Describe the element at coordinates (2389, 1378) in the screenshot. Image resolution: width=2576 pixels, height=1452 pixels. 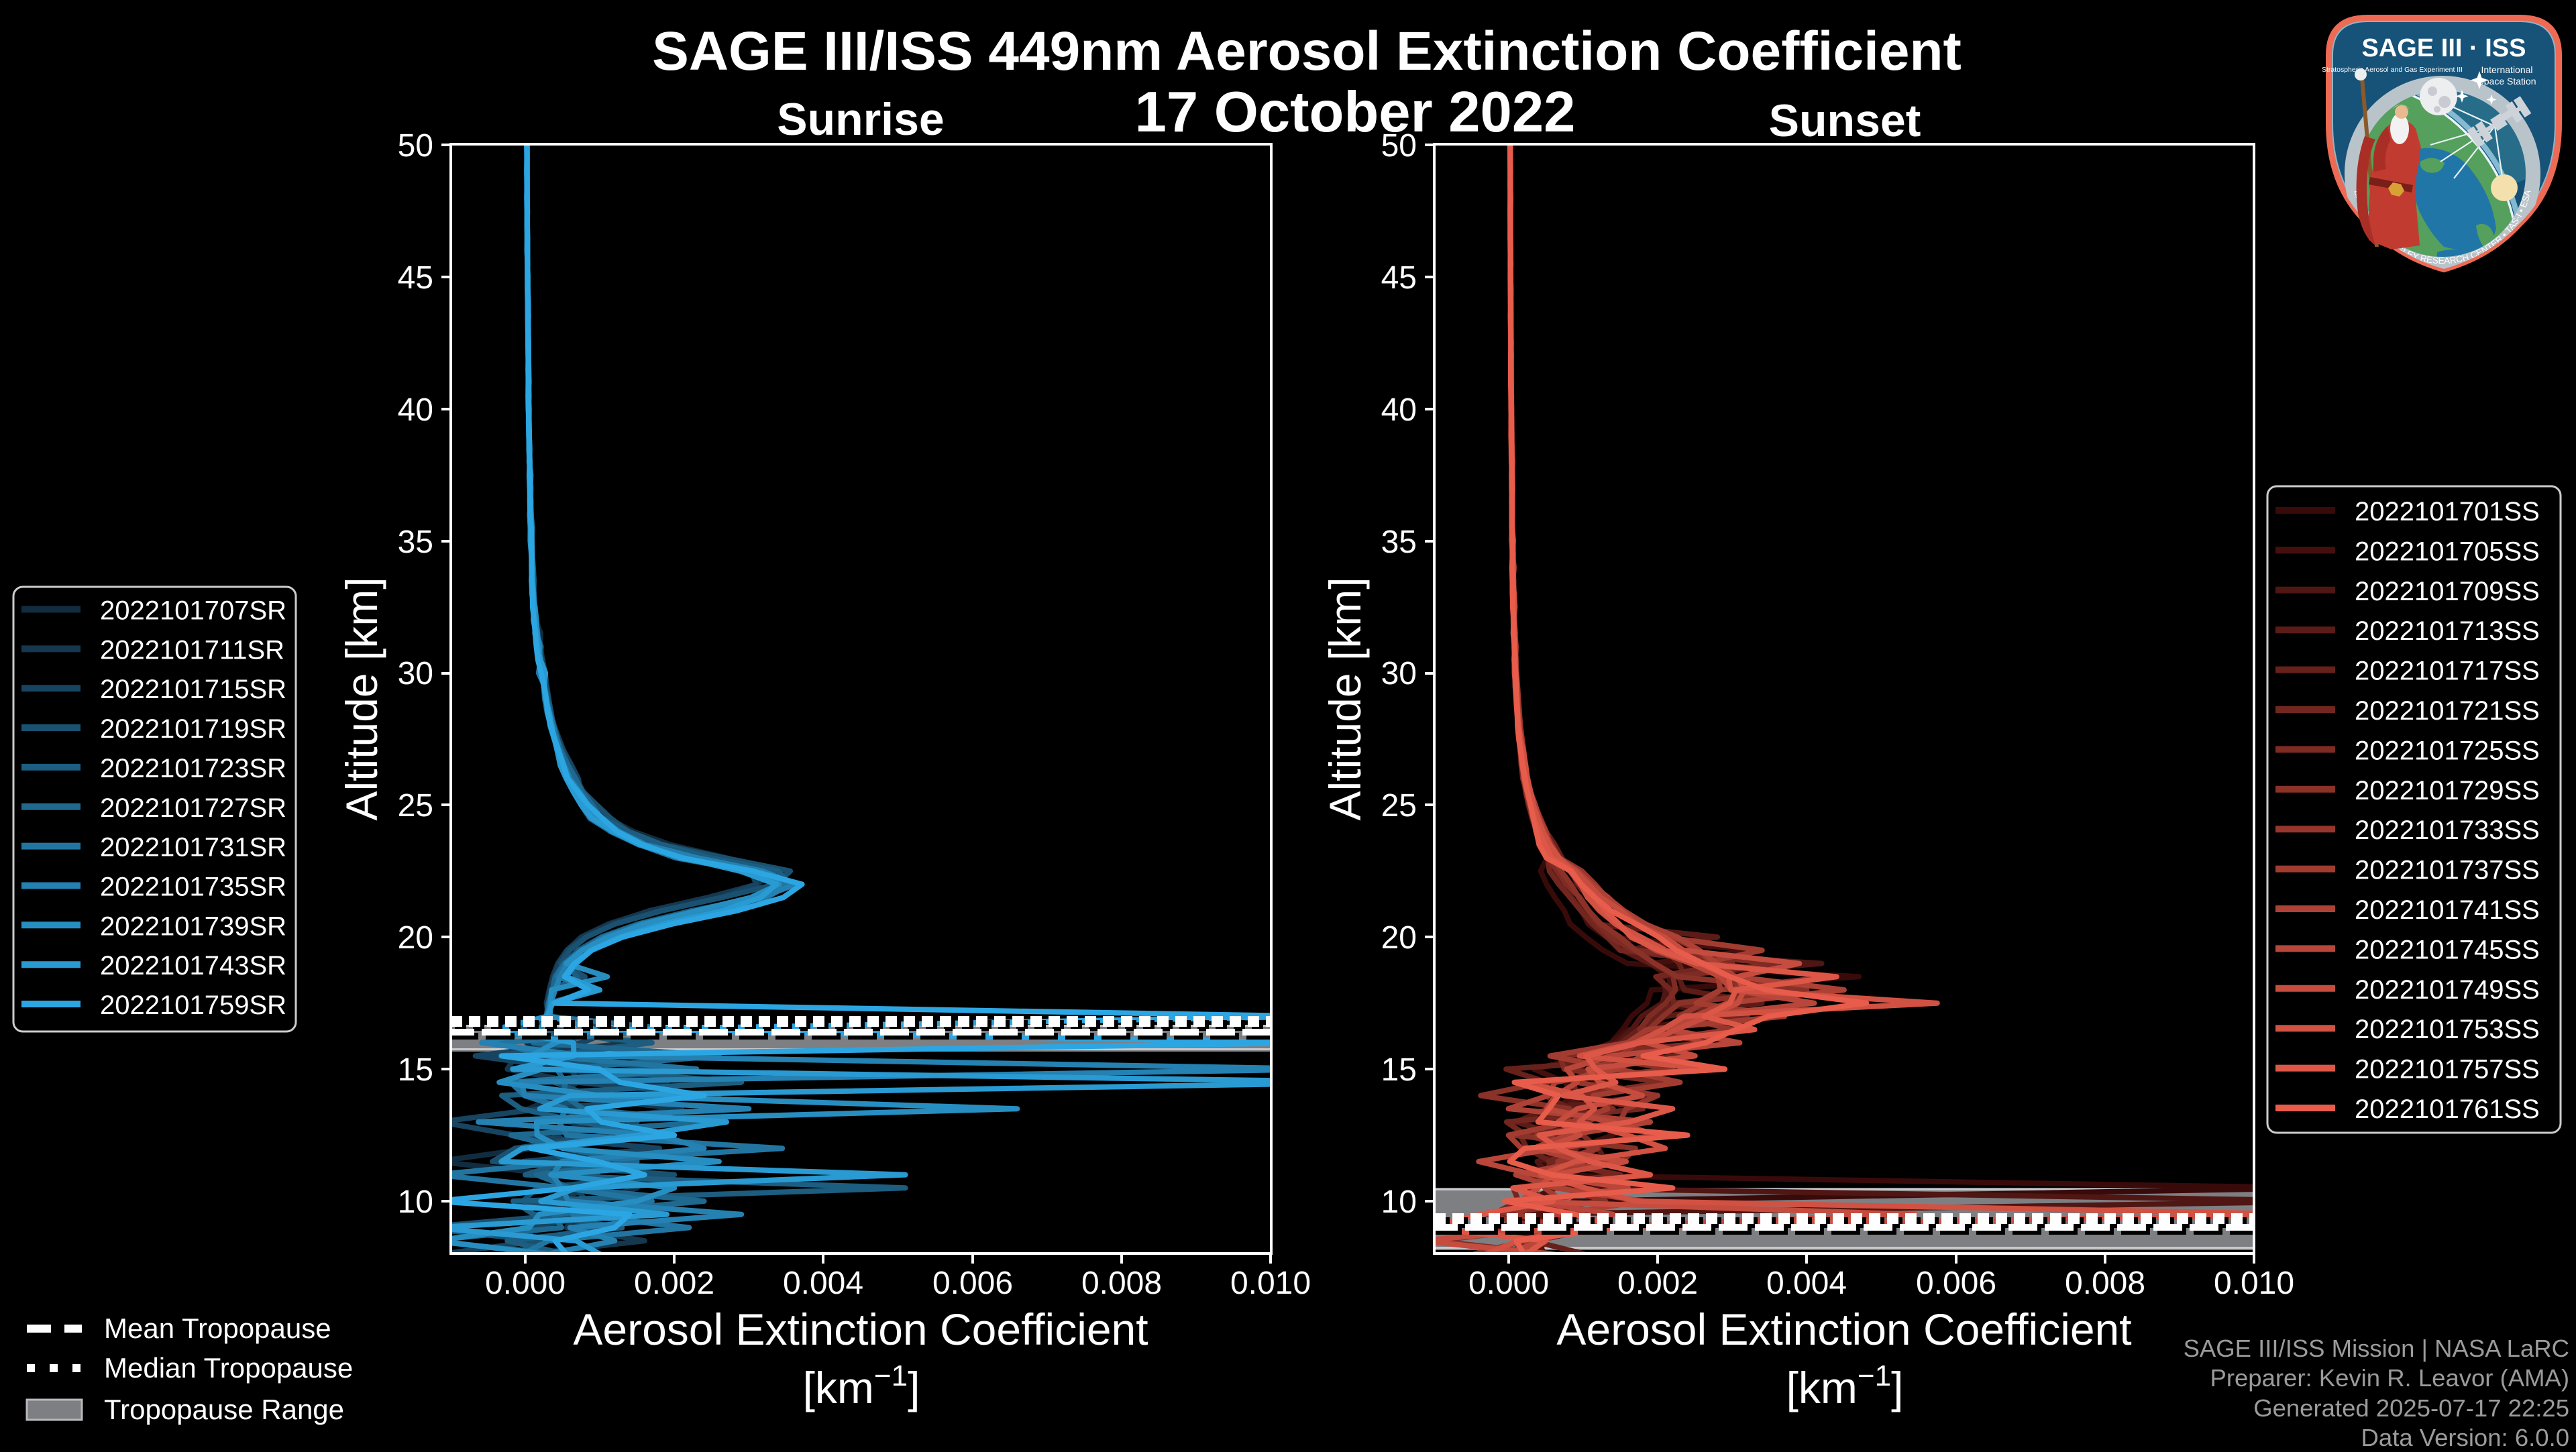
I see `svg-text:Preparer: Kevin R. Leavor (AMA: Preparer: Kevin R. Leavor (AMA)` at that location.